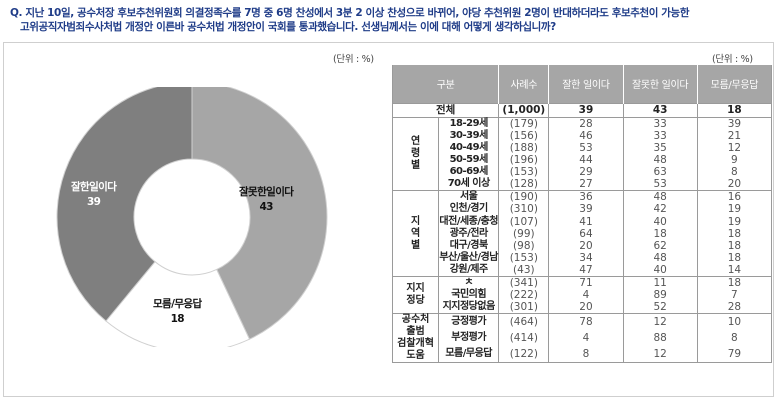  What do you see at coordinates (468, 197) in the screenshot?
I see `row-label: 서울` at bounding box center [468, 197].